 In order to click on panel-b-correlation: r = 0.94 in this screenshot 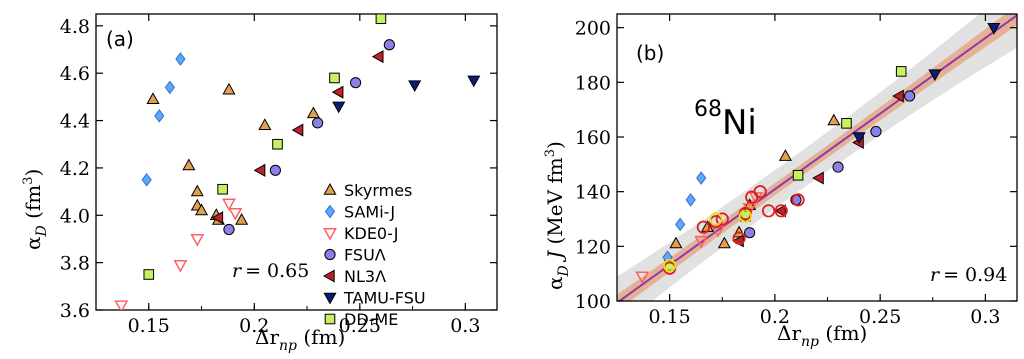, I will do `click(968, 275)`.